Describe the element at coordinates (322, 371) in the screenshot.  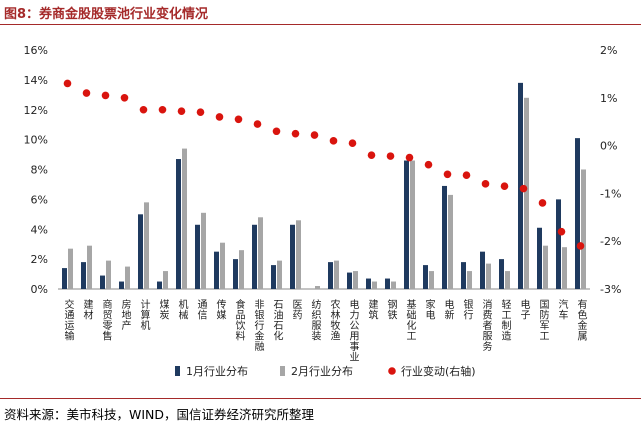
I see `legend-label-feb: 2月行业分布` at that location.